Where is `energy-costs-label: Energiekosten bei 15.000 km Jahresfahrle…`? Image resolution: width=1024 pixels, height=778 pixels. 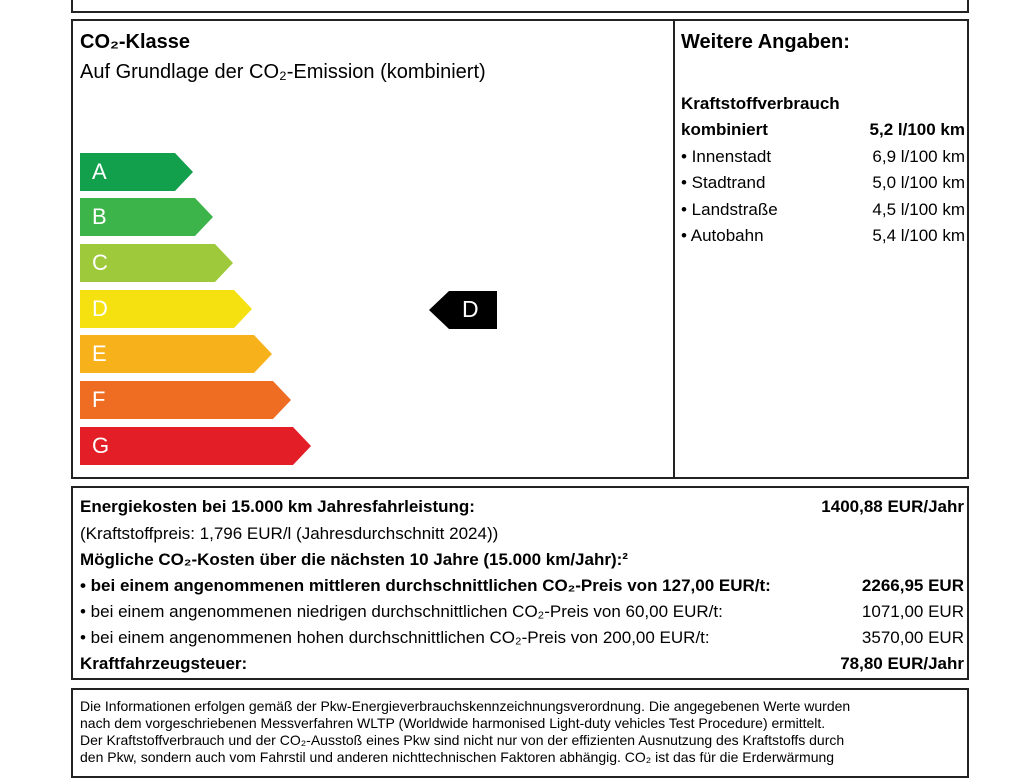
energy-costs-label: Energiekosten bei 15.000 km Jahresfahrle… is located at coordinates (277, 506).